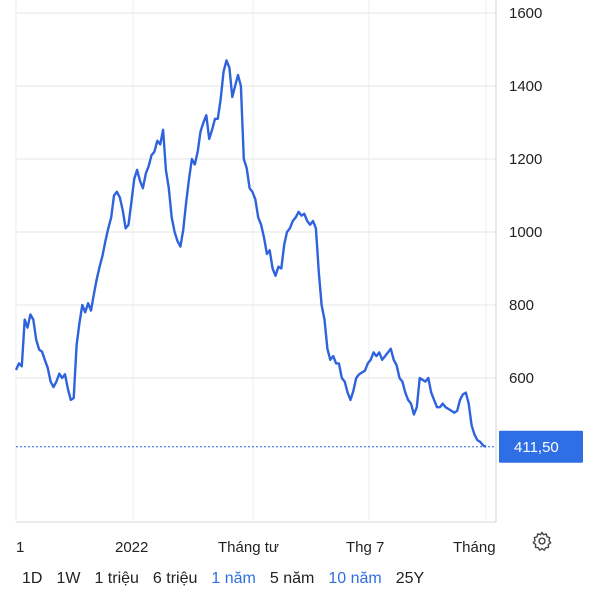  Describe the element at coordinates (525, 232) in the screenshot. I see `y-tick-label: 1000` at that location.